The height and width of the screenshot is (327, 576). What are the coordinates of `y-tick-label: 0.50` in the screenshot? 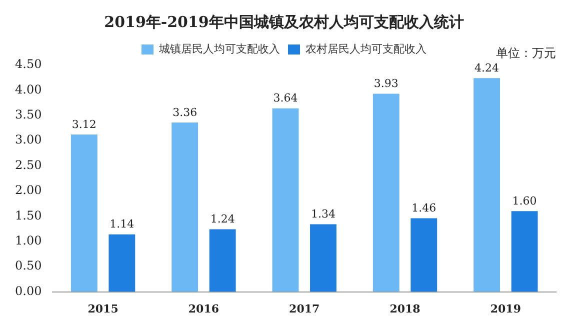 It's located at (28, 265).